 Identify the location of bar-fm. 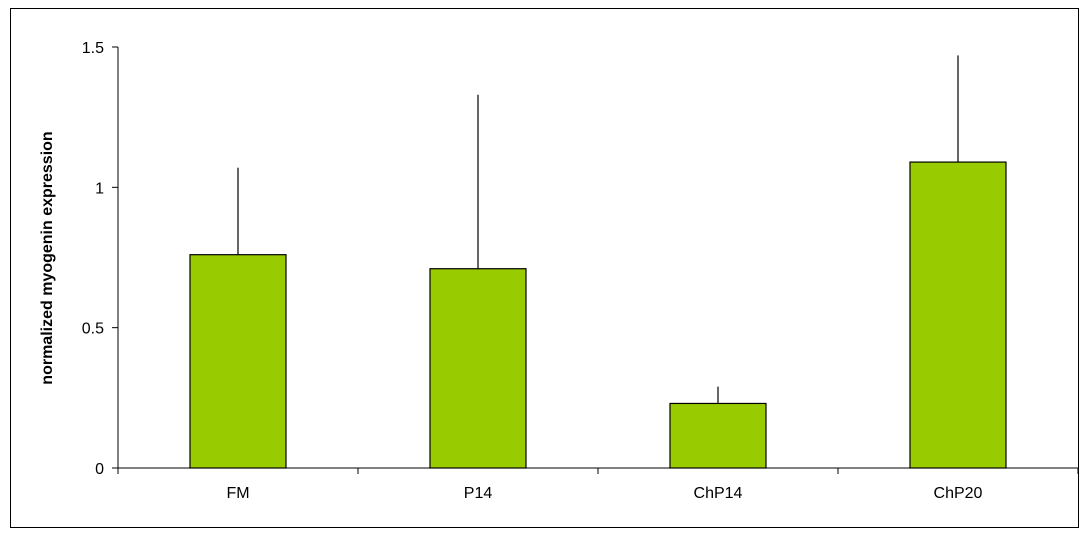
(238, 361).